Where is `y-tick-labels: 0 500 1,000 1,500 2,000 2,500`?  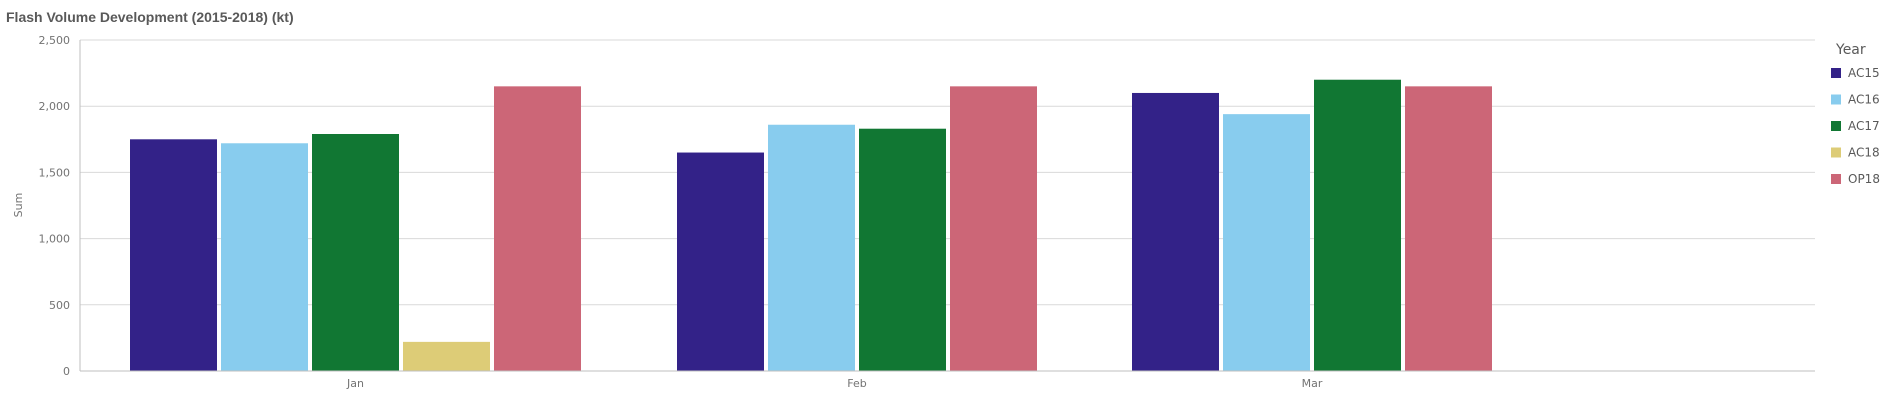
y-tick-labels: 0 500 1,000 1,500 2,000 2,500 is located at coordinates (55, 206).